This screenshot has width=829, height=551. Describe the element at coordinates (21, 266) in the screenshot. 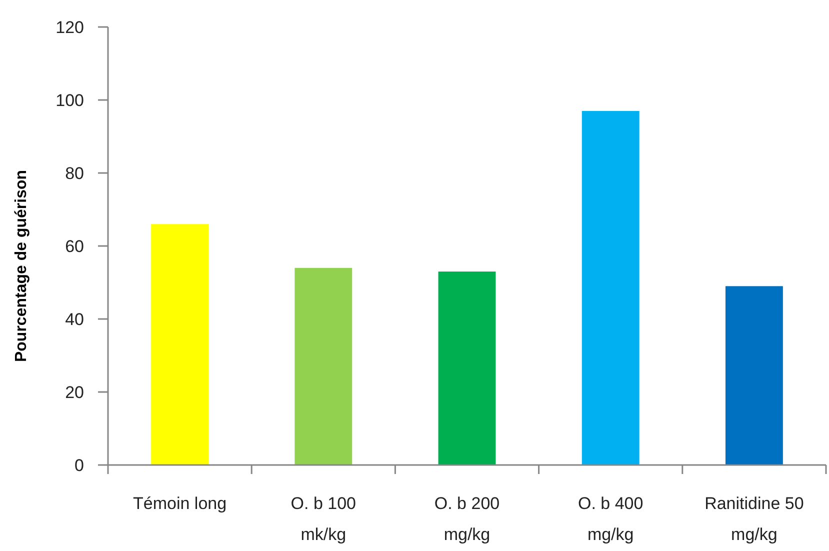

I see `y-axis-title: Pourcentage de guérison` at that location.